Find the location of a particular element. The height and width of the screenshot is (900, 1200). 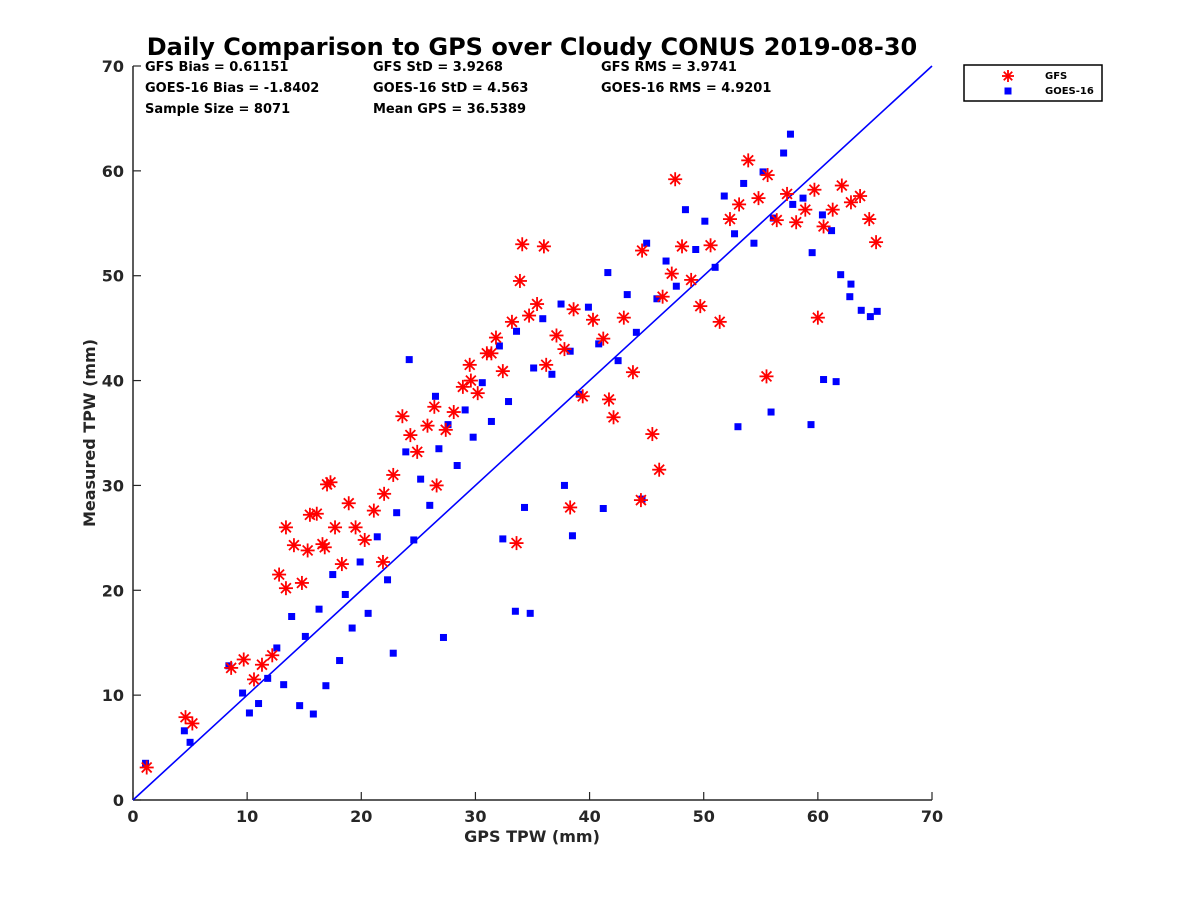

x-tick-label: 50 is located at coordinates (704, 816).